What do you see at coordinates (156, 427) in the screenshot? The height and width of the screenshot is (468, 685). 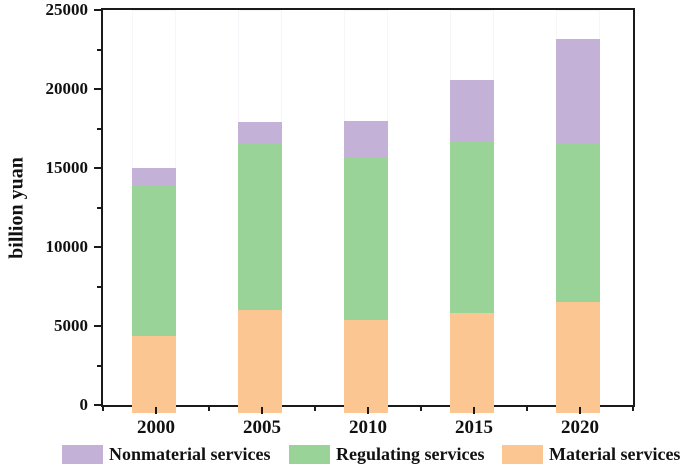 I see `x-tick-label: 2000` at bounding box center [156, 427].